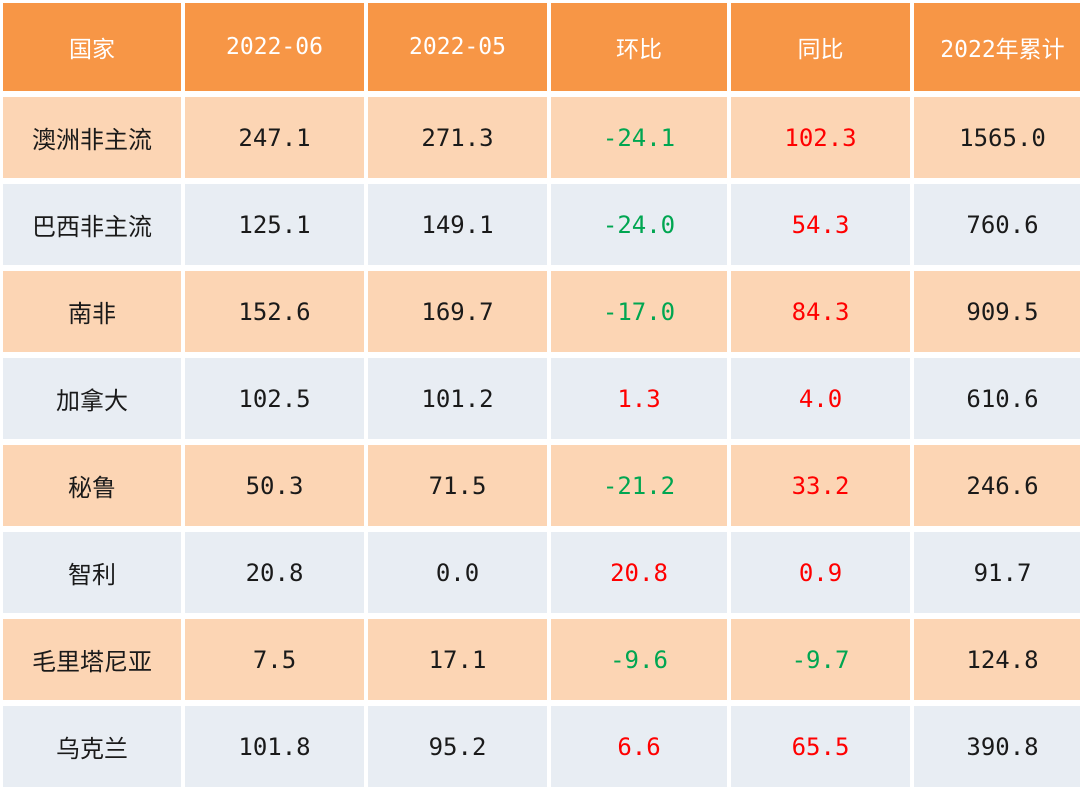  Describe the element at coordinates (997, 572) in the screenshot. I see `ytd-cell: 91.7` at that location.